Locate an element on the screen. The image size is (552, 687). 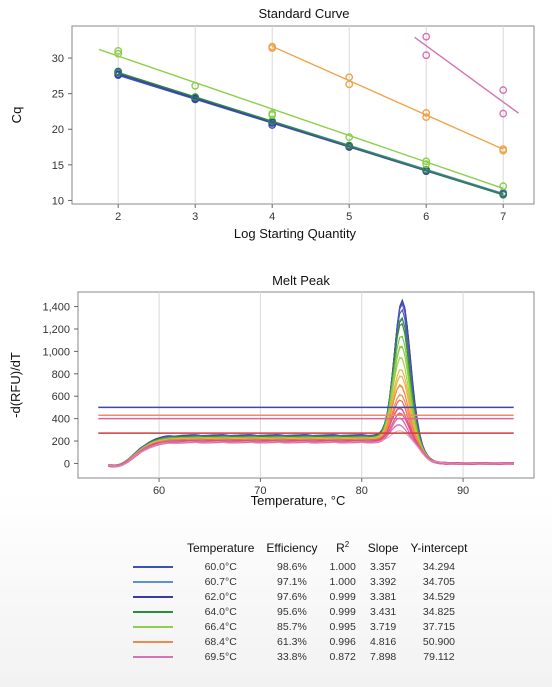
cell-temperature: 62.0°C is located at coordinates (220, 596).